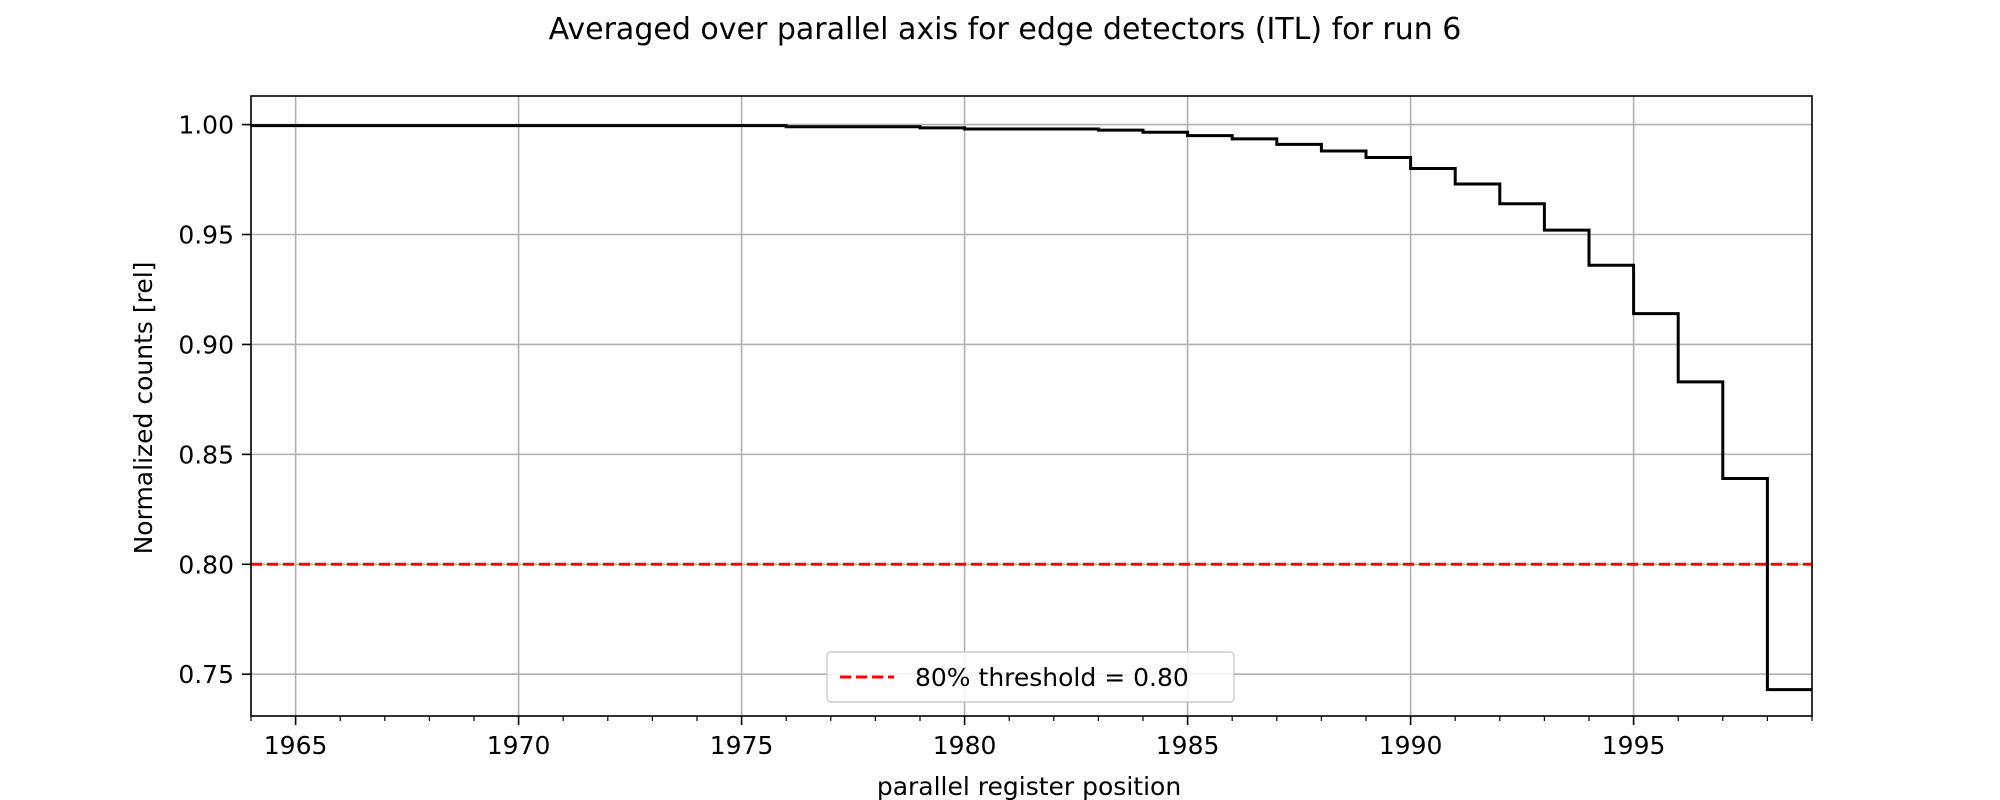 The height and width of the screenshot is (800, 2000). Describe the element at coordinates (206, 344) in the screenshot. I see `y-tick-label: 0.90` at that location.